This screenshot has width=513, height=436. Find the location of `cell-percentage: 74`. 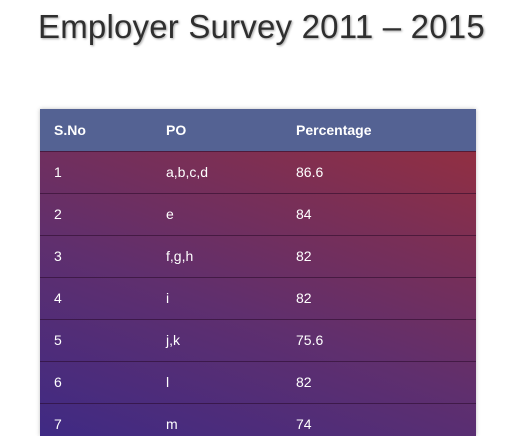

cell-percentage: 74 is located at coordinates (304, 424).